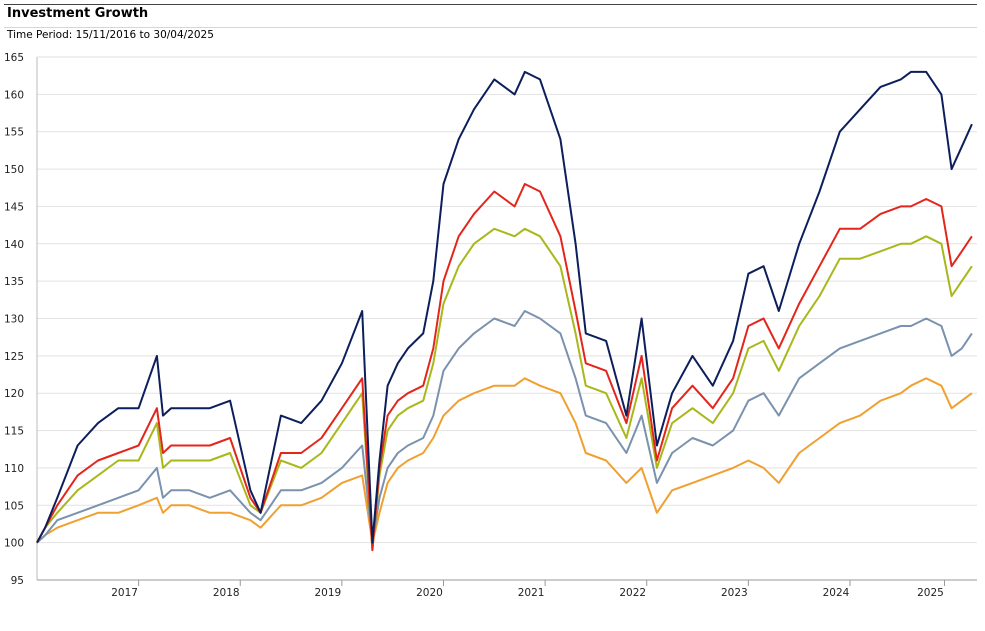  Describe the element at coordinates (734, 593) in the screenshot. I see `x-tick-label: 2023` at that location.